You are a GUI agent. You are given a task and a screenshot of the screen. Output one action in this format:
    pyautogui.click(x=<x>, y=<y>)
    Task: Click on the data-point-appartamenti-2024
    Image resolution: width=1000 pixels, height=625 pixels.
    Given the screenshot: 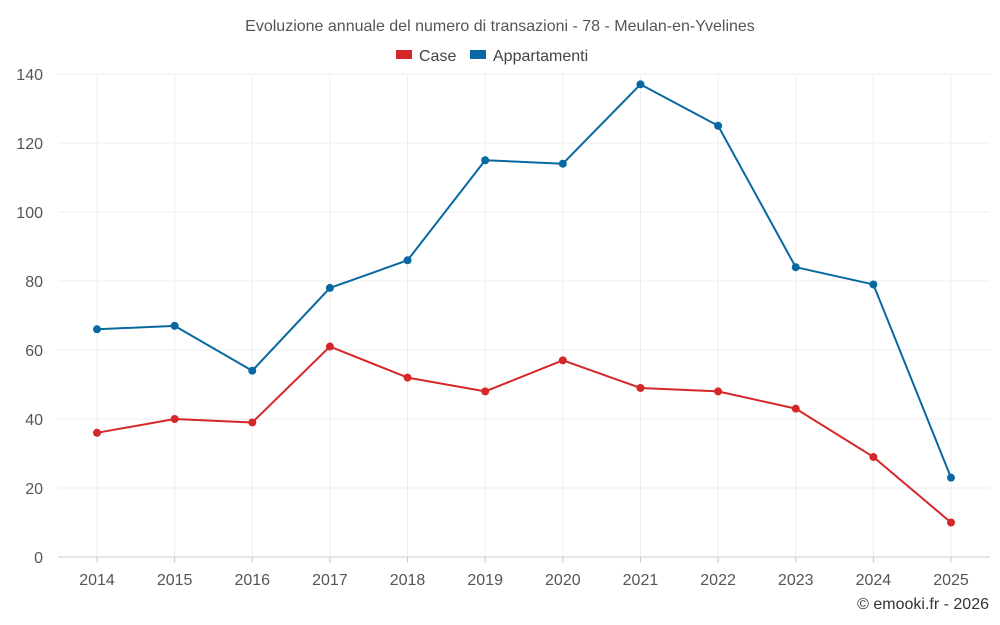 What is the action you would take?
    pyautogui.click(x=873, y=284)
    